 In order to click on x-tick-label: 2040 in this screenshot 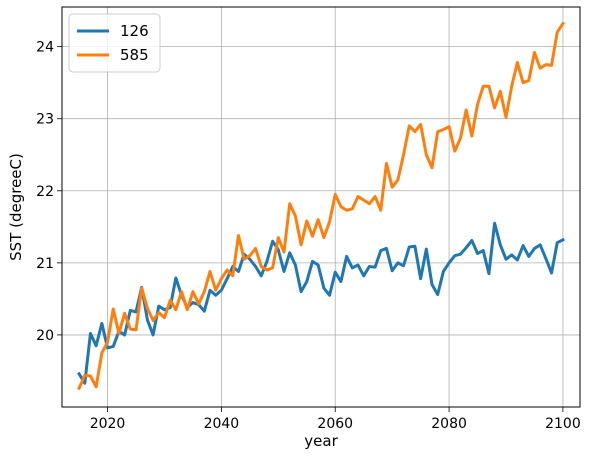, I will do `click(222, 424)`.